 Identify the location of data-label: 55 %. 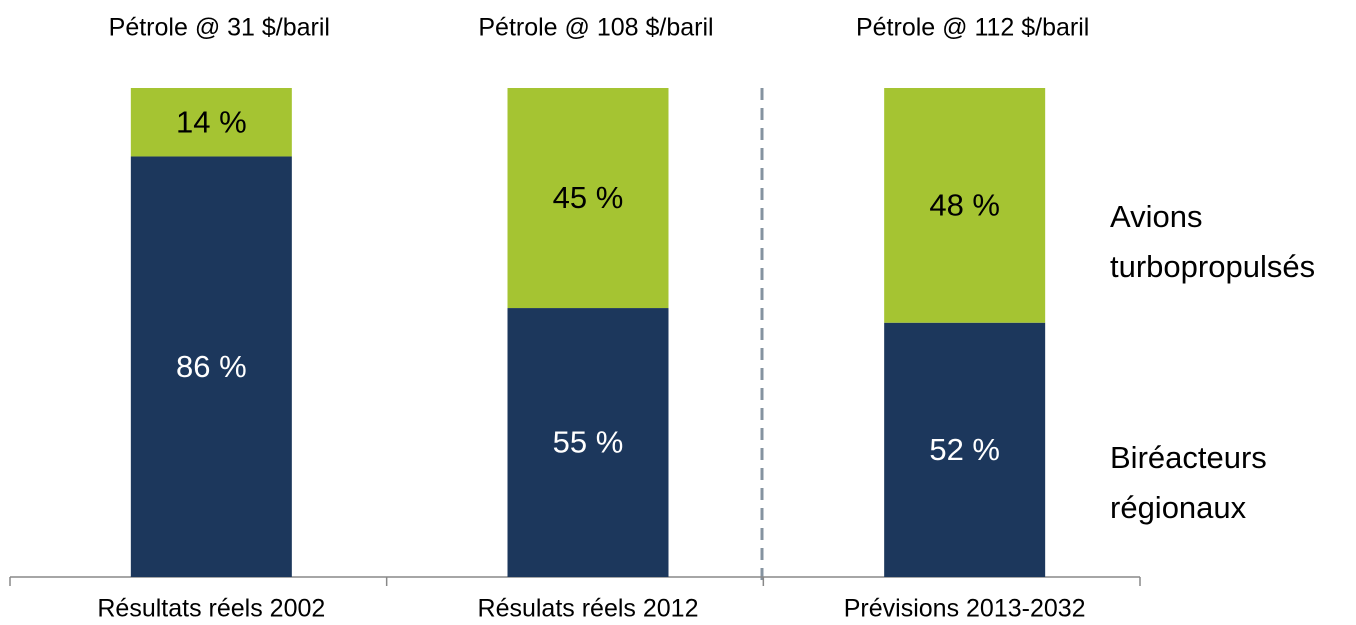
(588, 442).